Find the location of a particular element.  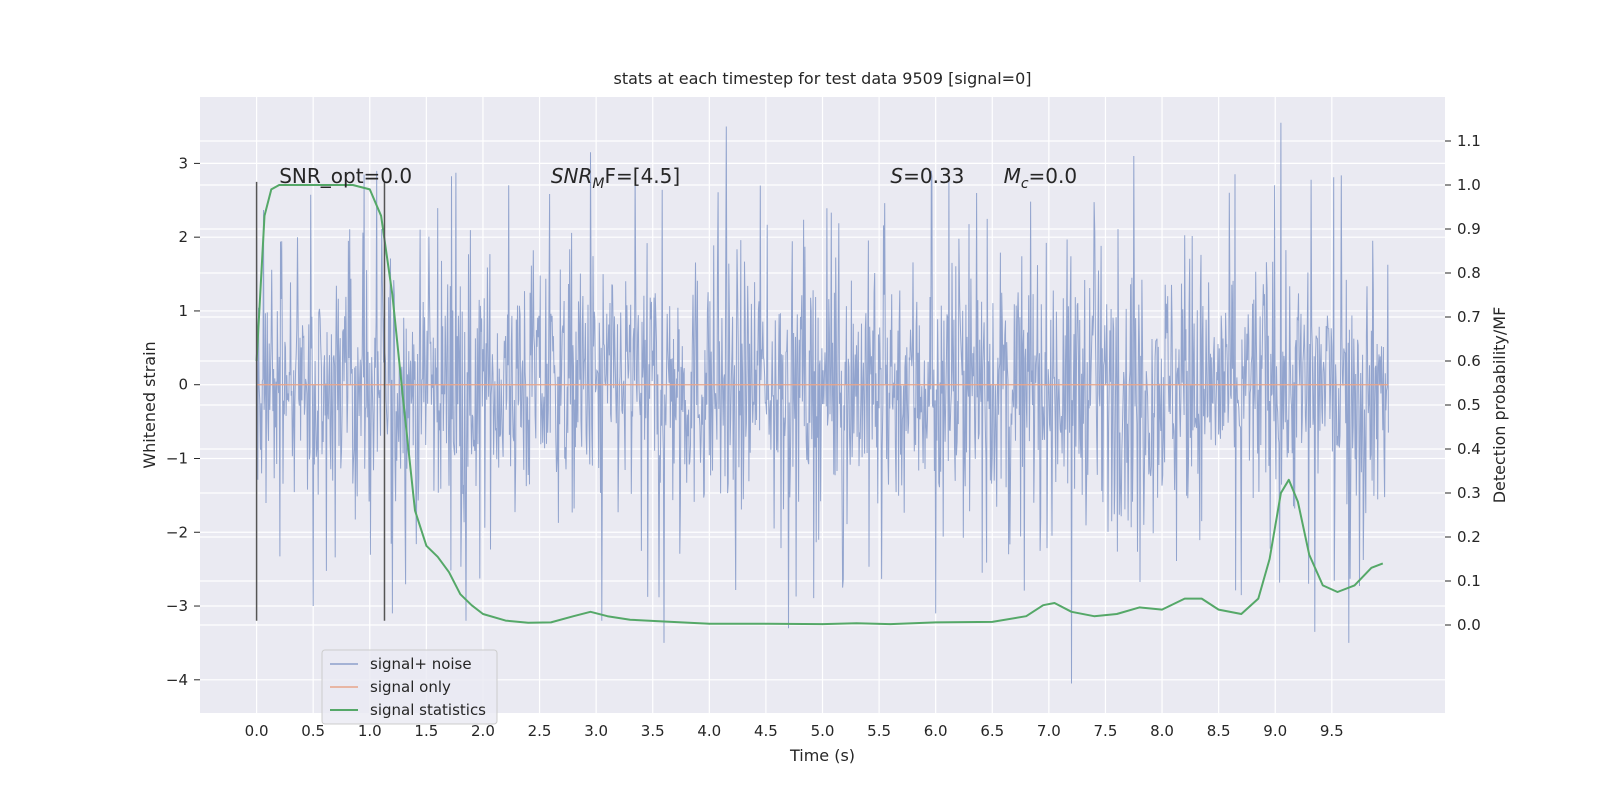

y-tick-label: −2 is located at coordinates (177, 532).